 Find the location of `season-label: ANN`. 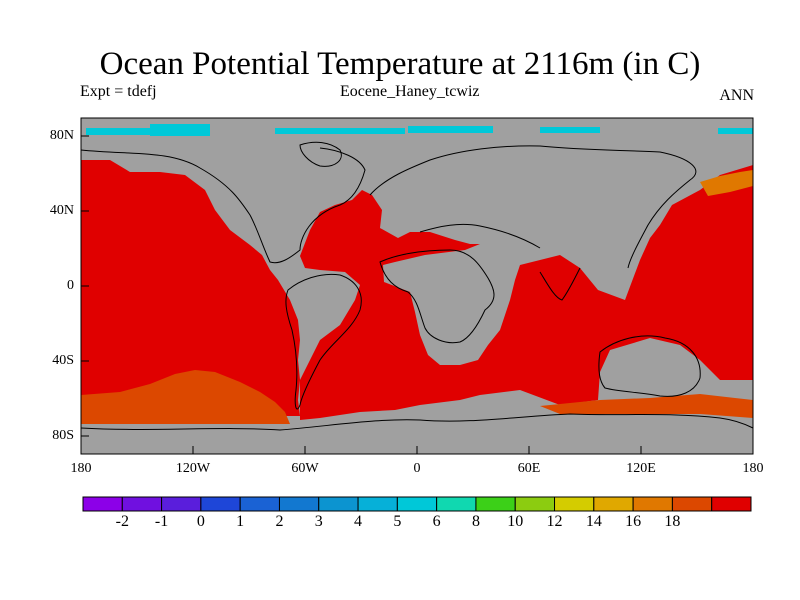

season-label: ANN is located at coordinates (736, 95).